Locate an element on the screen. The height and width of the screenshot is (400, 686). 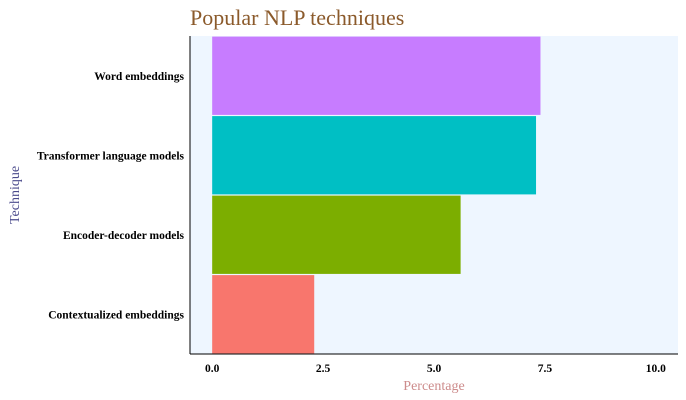
x-tick-labels: 0.0 2.5 5.0 7.5 10.0 is located at coordinates (435, 369).